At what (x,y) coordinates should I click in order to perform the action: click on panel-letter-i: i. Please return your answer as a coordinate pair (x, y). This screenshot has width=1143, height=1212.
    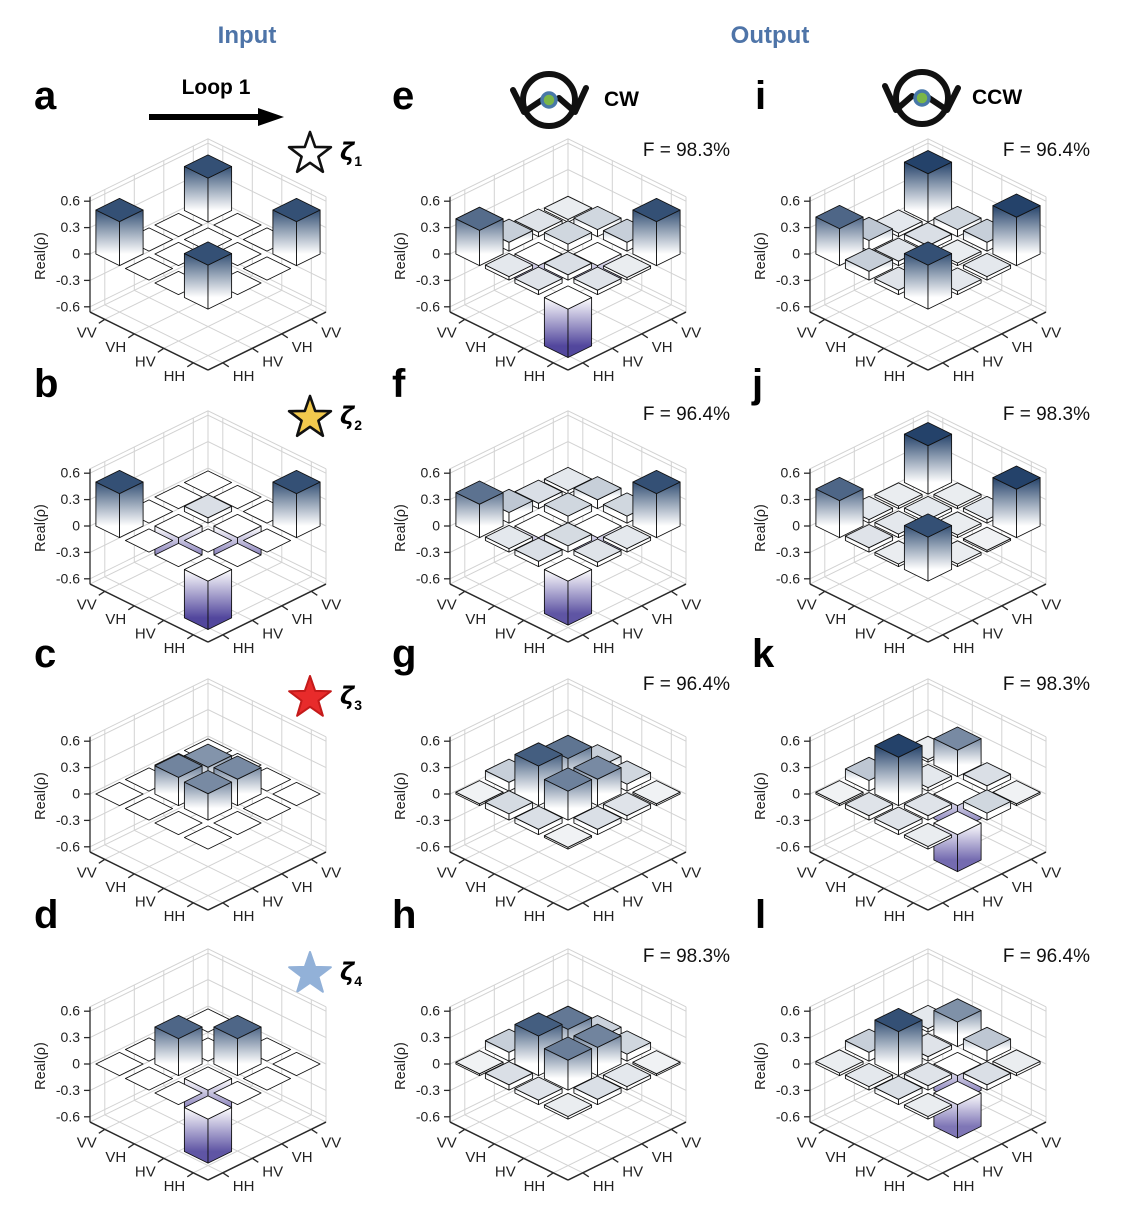
    Looking at the image, I should click on (761, 96).